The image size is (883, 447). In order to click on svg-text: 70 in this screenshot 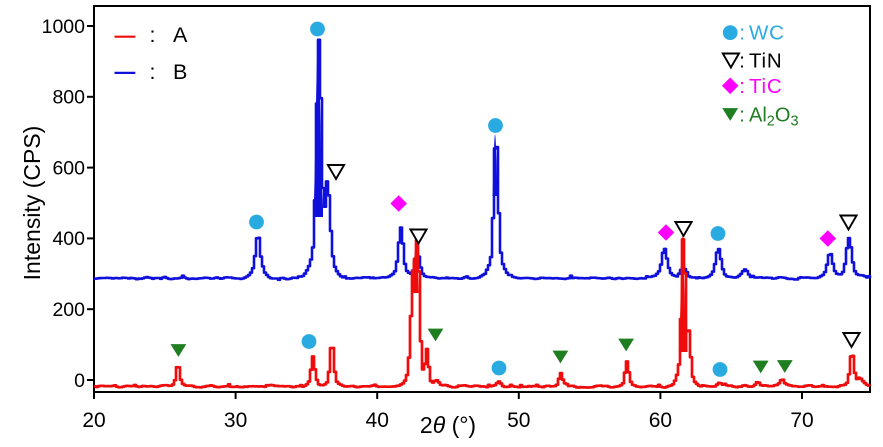, I will do `click(801, 420)`.